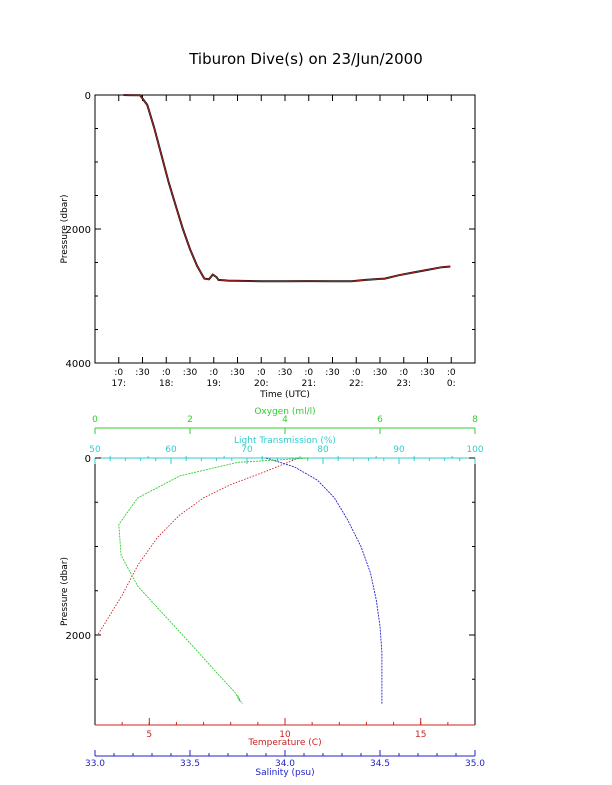  I want to click on oxygen-tick-label: 6, so click(380, 420).